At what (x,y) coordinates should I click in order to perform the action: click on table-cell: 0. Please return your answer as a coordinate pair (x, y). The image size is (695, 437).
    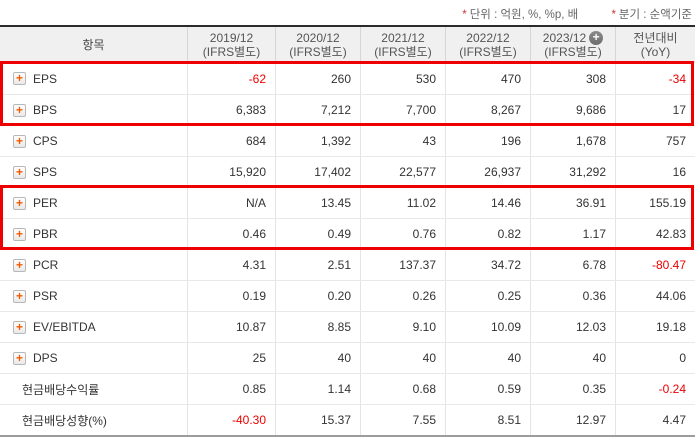
    Looking at the image, I should click on (655, 358).